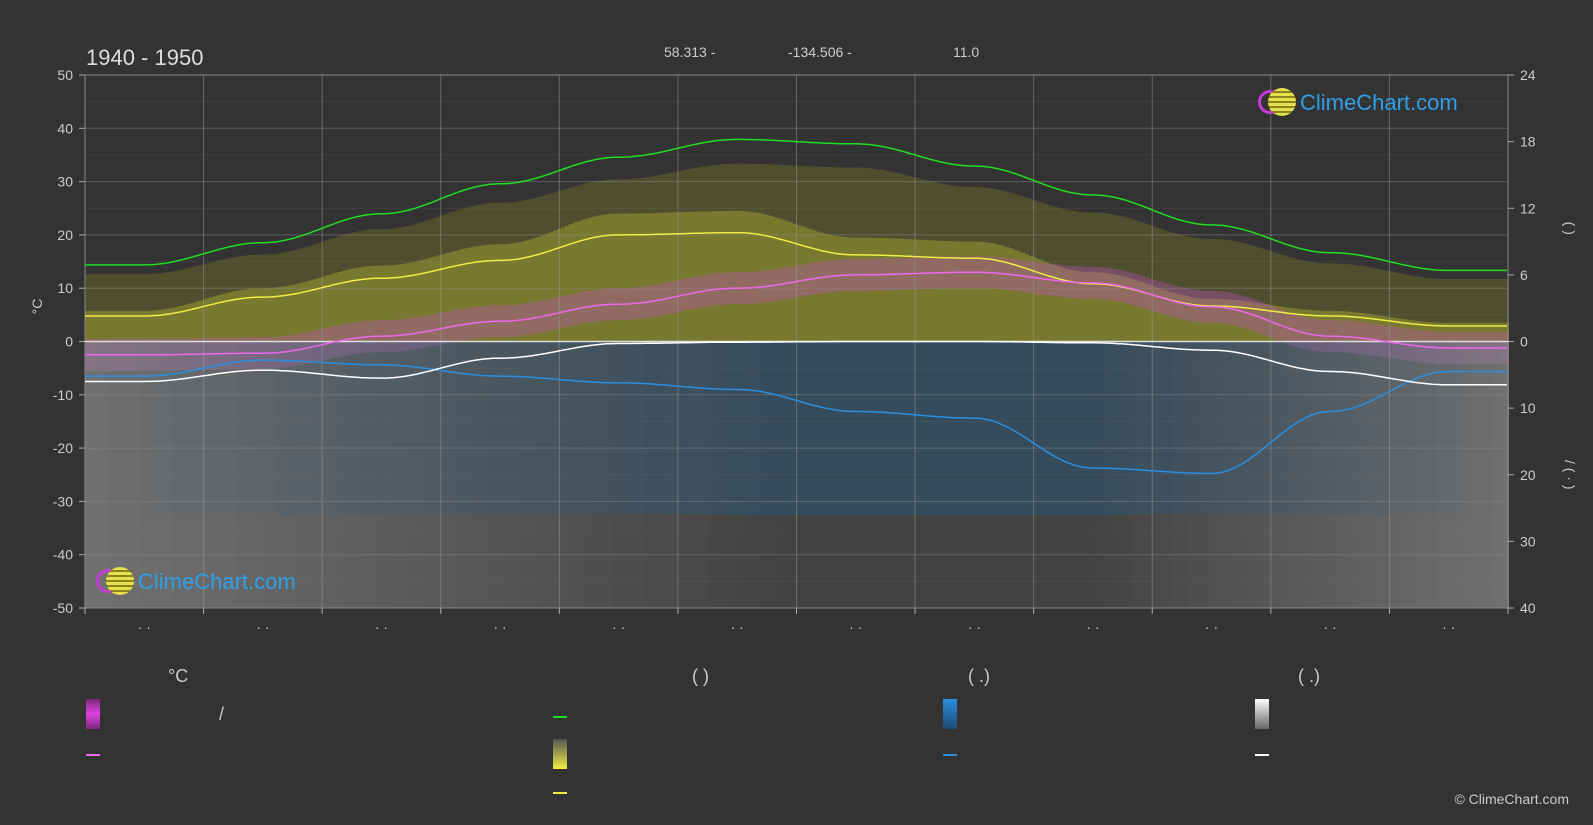  What do you see at coordinates (855, 627) in the screenshot?
I see `x-tick-label: · ·` at bounding box center [855, 627].